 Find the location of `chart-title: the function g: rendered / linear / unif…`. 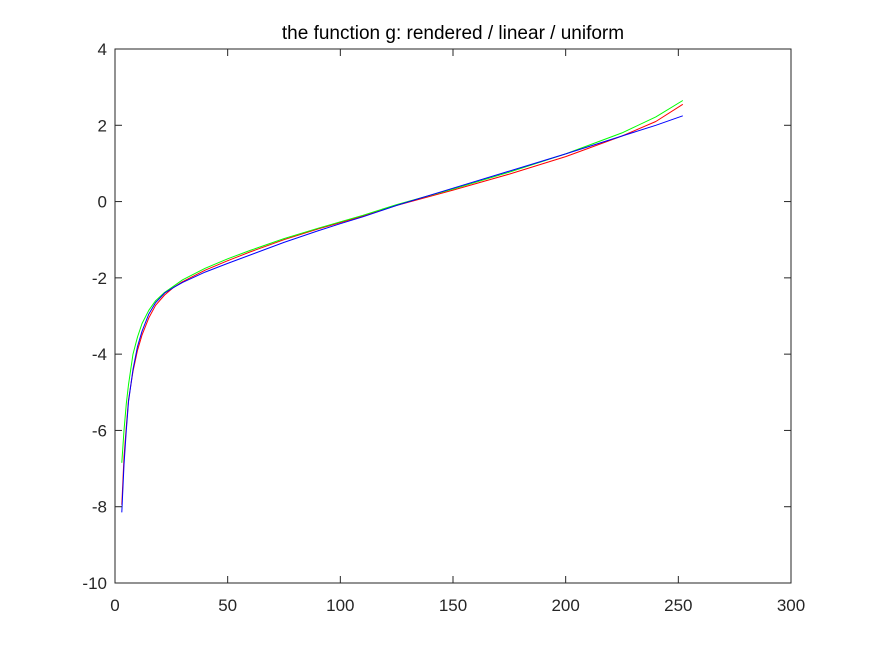

chart-title: the function g: rendered / linear / unif… is located at coordinates (453, 33).